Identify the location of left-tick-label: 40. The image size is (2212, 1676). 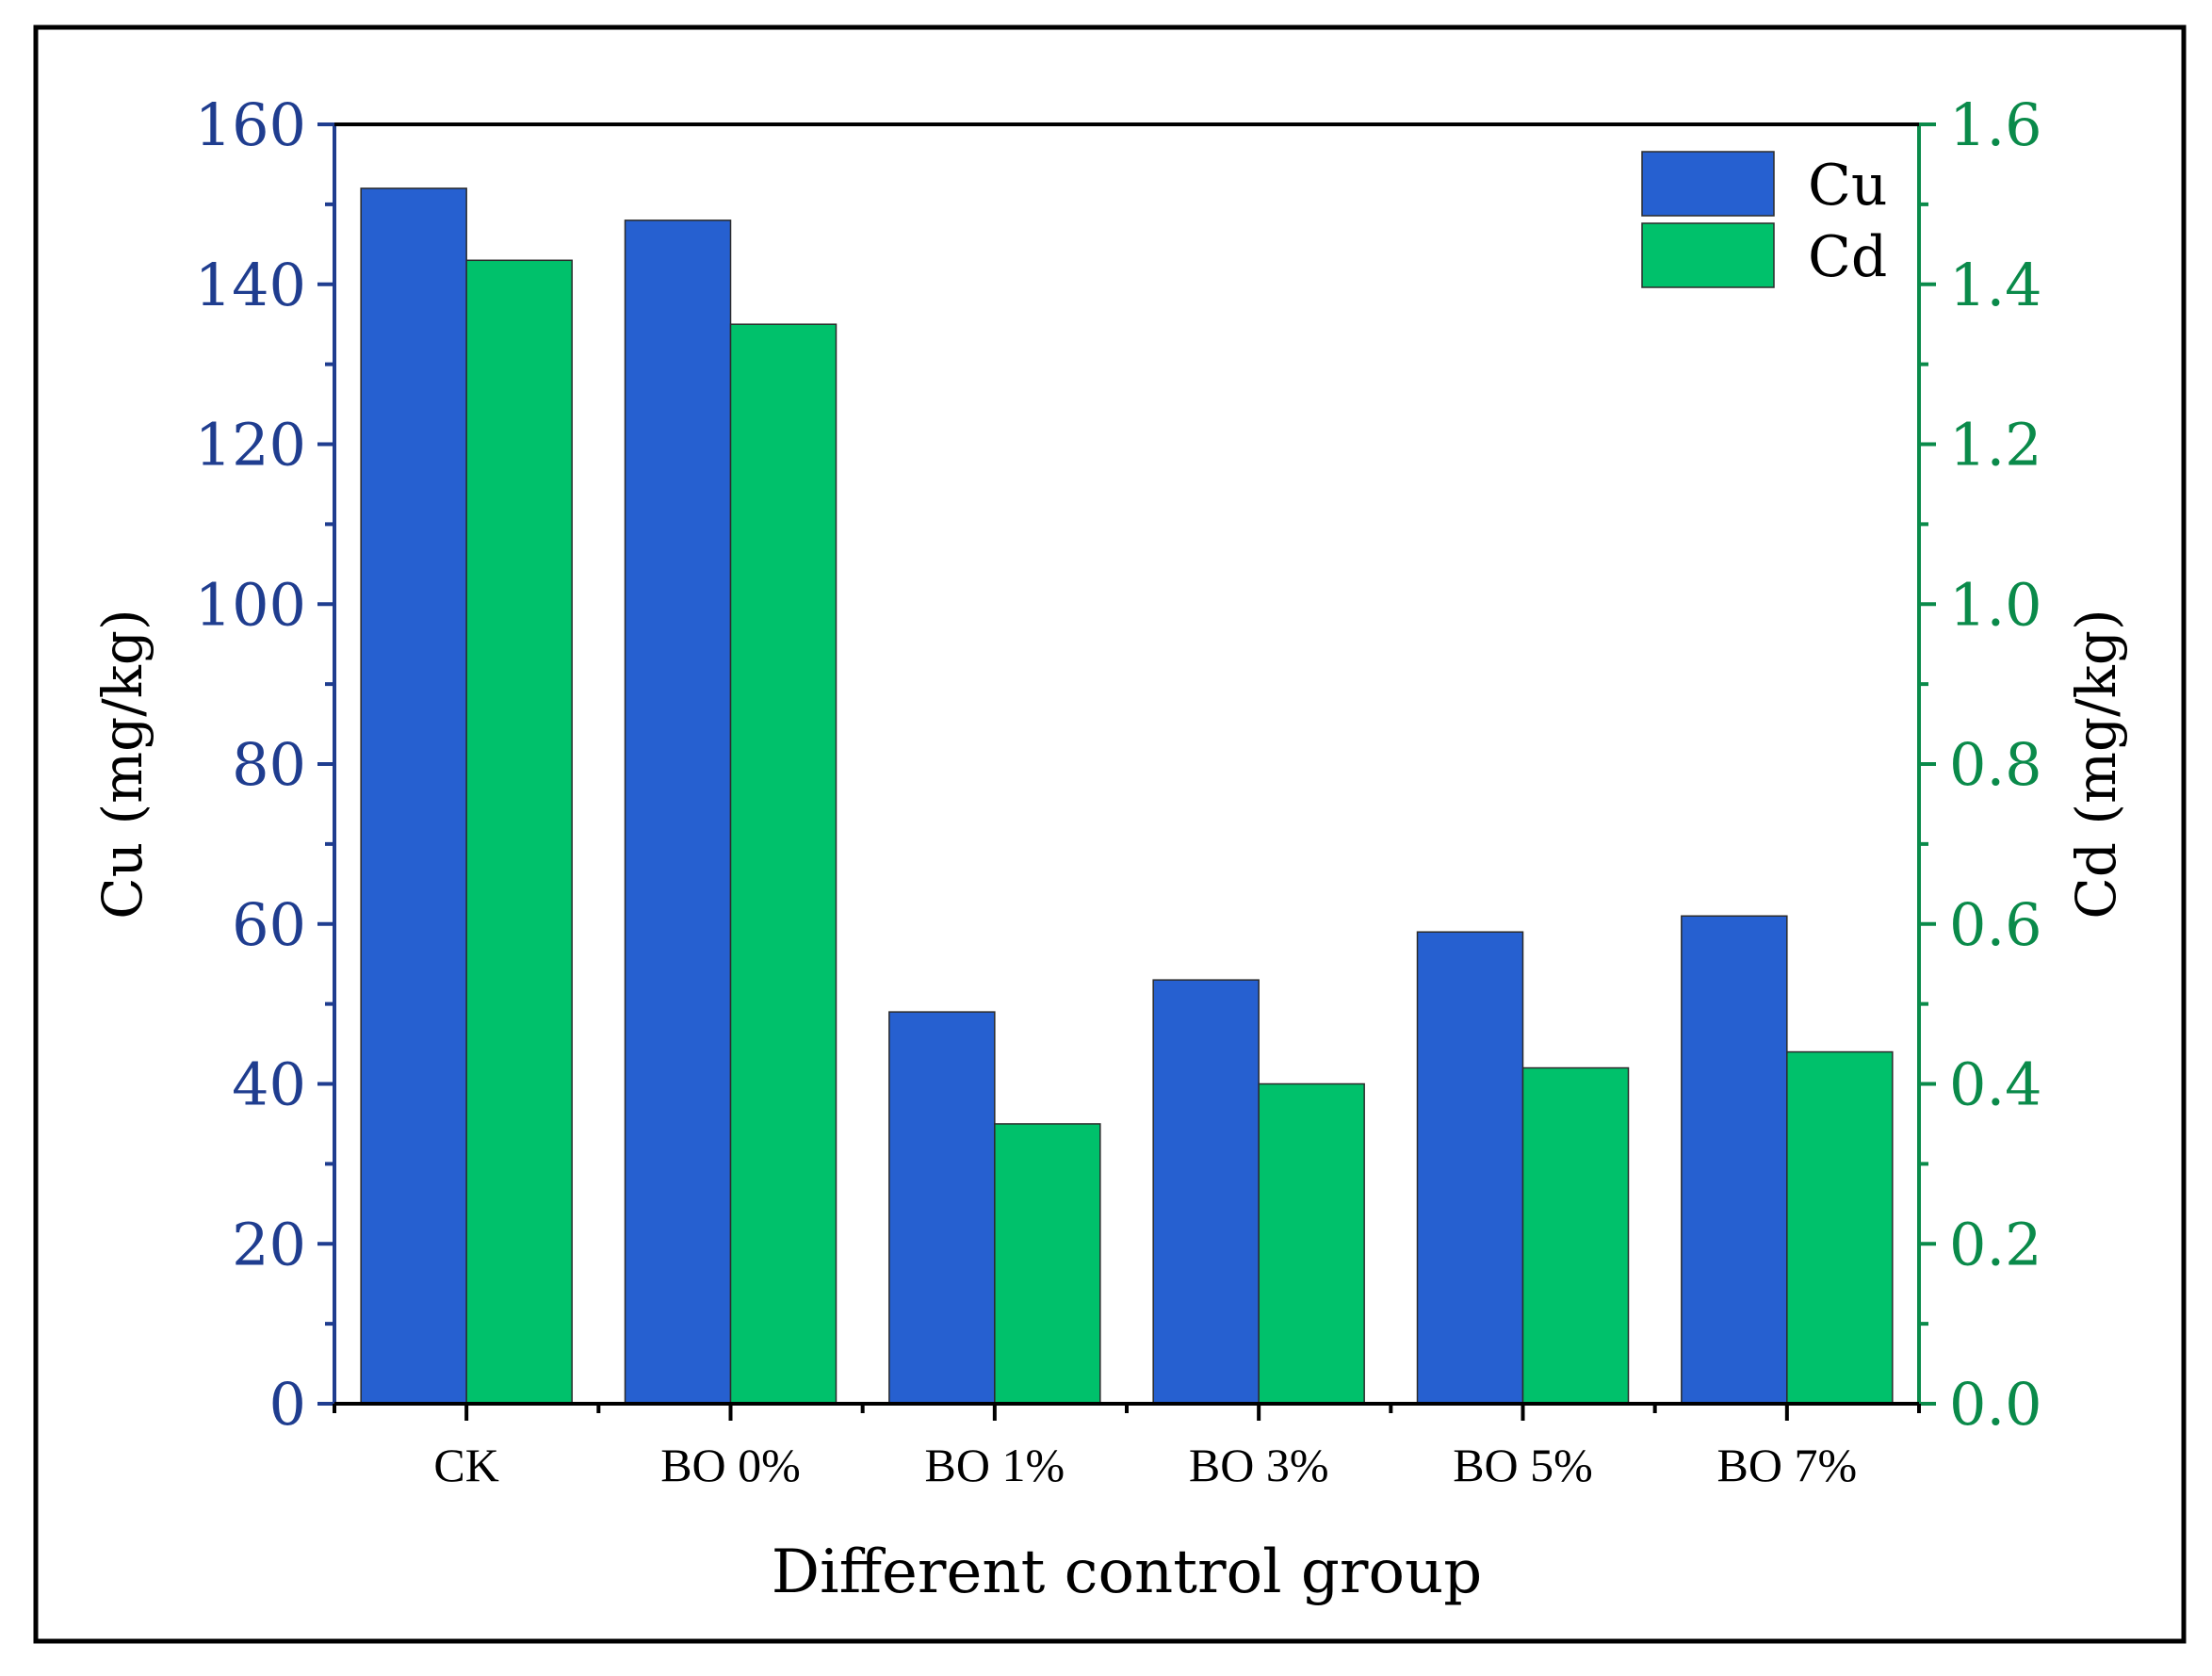
(269, 1084).